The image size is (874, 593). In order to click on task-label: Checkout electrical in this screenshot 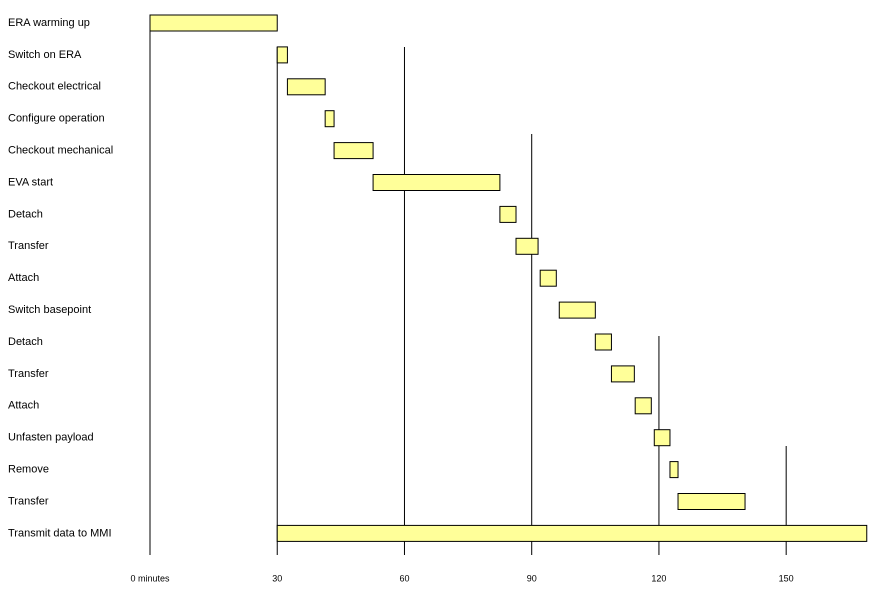, I will do `click(54, 87)`.